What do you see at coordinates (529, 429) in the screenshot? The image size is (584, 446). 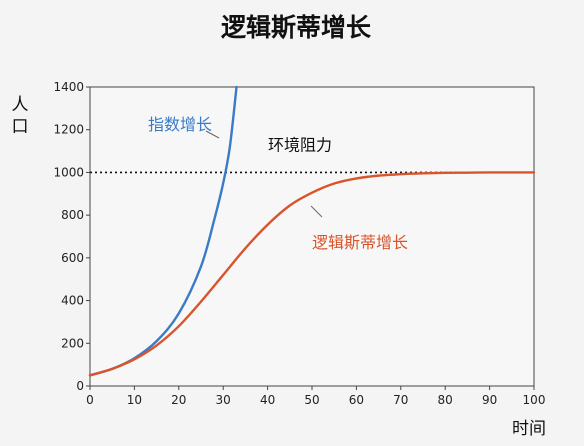 I see `x-axis-label: 时间` at bounding box center [529, 429].